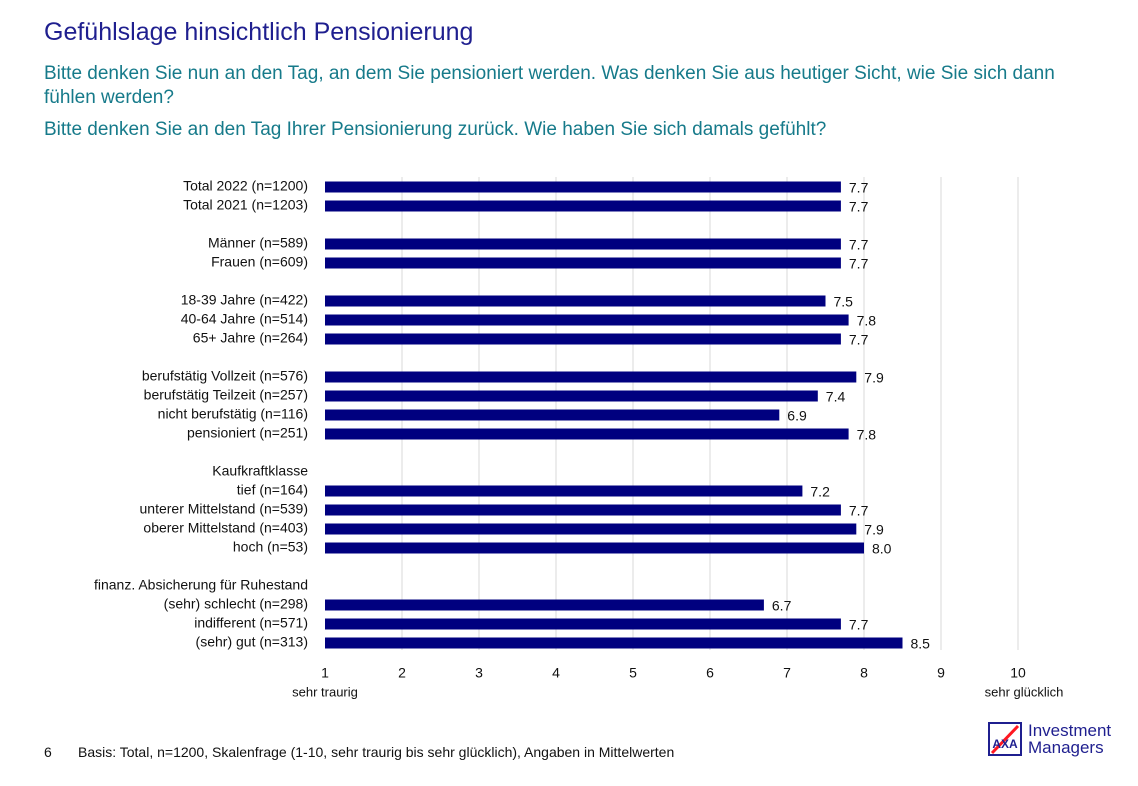 The width and height of the screenshot is (1138, 786). Describe the element at coordinates (259, 262) in the screenshot. I see `bar-label: Frauen (n=609)` at that location.